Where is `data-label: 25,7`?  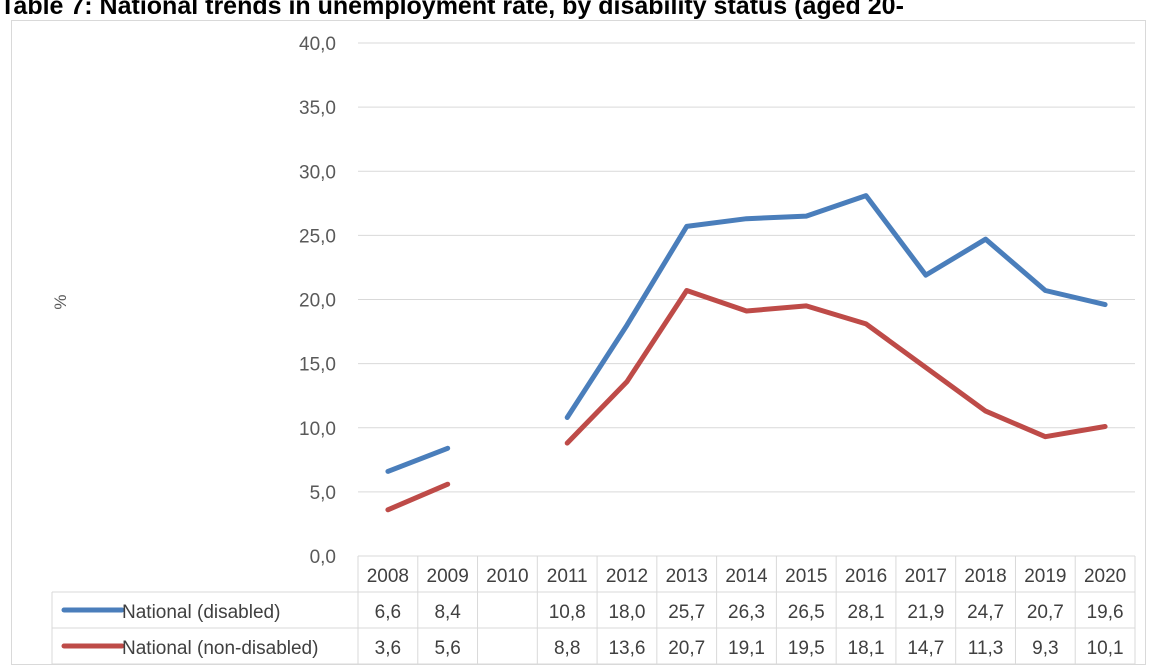 data-label: 25,7 is located at coordinates (686, 612).